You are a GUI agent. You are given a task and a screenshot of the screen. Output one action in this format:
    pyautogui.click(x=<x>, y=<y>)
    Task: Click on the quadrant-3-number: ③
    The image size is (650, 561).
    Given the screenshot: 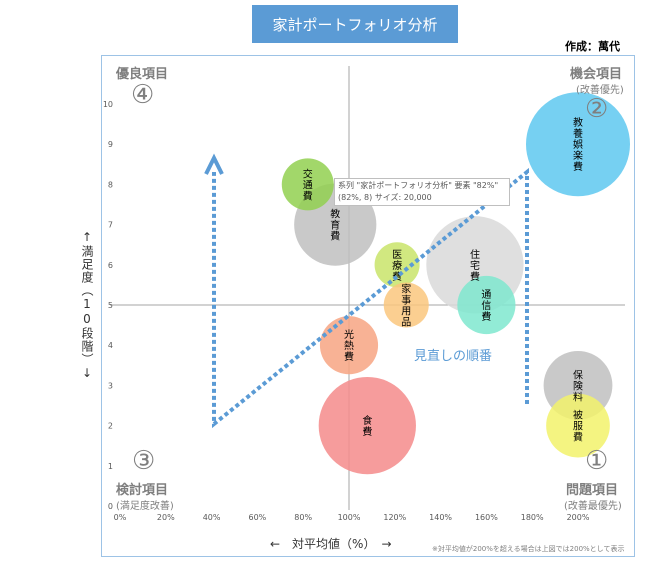 What is the action you would take?
    pyautogui.click(x=144, y=461)
    